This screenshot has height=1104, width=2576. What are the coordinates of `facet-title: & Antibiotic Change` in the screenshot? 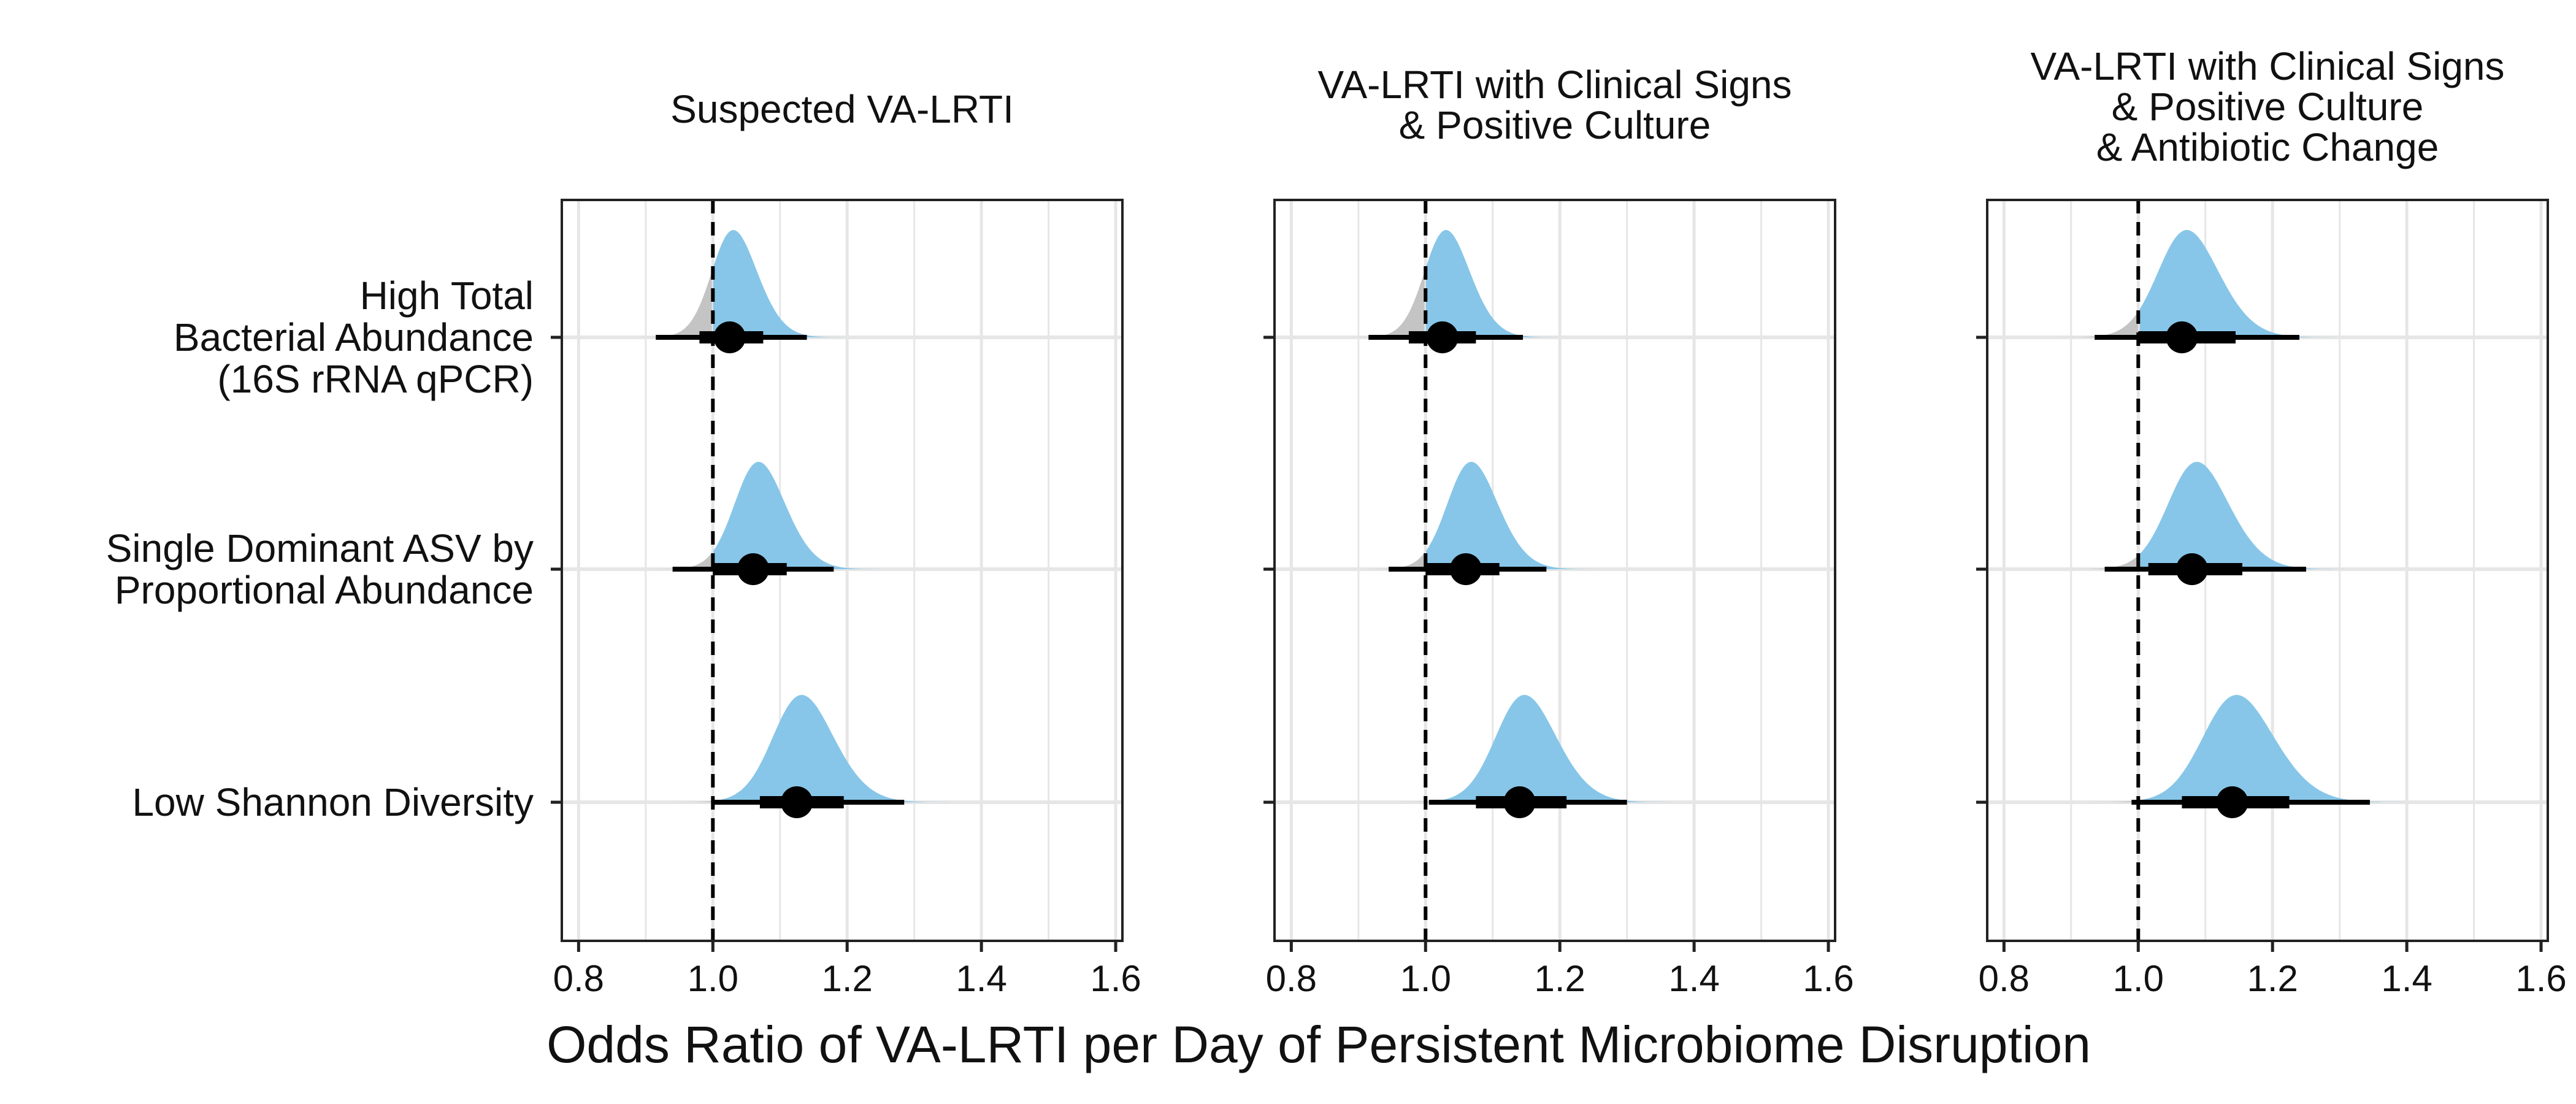 It's located at (2267, 147).